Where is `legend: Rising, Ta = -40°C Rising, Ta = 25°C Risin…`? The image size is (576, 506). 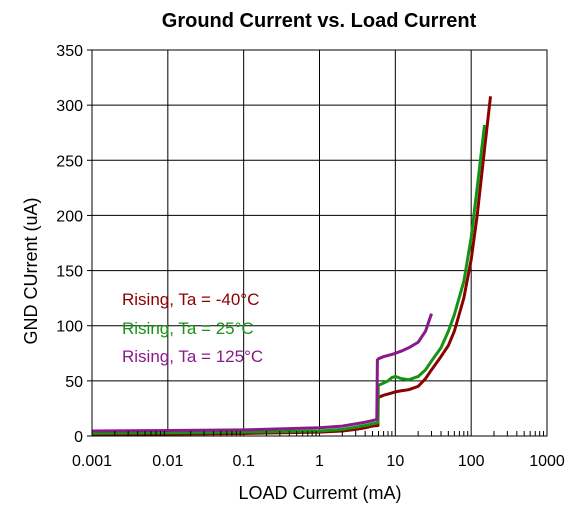 legend: Rising, Ta = -40°C Rising, Ta = 25°C Risin… is located at coordinates (192, 328).